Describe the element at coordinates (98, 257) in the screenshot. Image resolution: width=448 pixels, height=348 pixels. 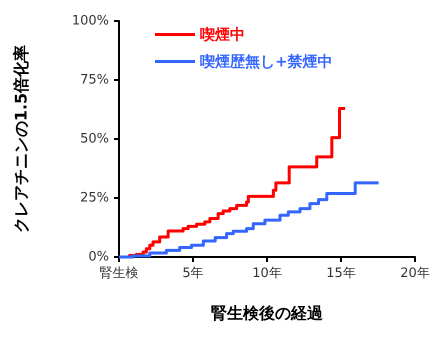
I see `y-tick-label: 0%` at that location.